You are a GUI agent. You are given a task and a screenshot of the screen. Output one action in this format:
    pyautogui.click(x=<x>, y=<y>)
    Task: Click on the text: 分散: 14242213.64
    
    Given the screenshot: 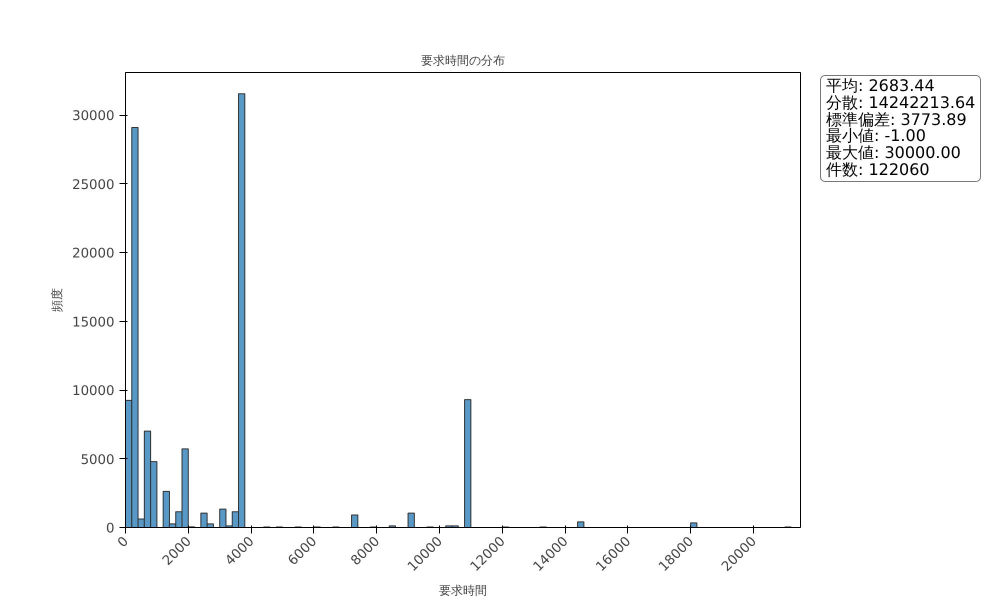 What is the action you would take?
    pyautogui.click(x=901, y=102)
    